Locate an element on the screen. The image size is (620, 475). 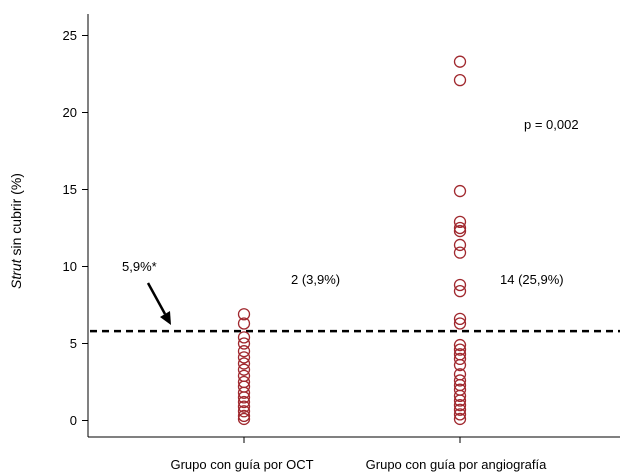
p-value-label: p = 0,002 is located at coordinates (551, 124).